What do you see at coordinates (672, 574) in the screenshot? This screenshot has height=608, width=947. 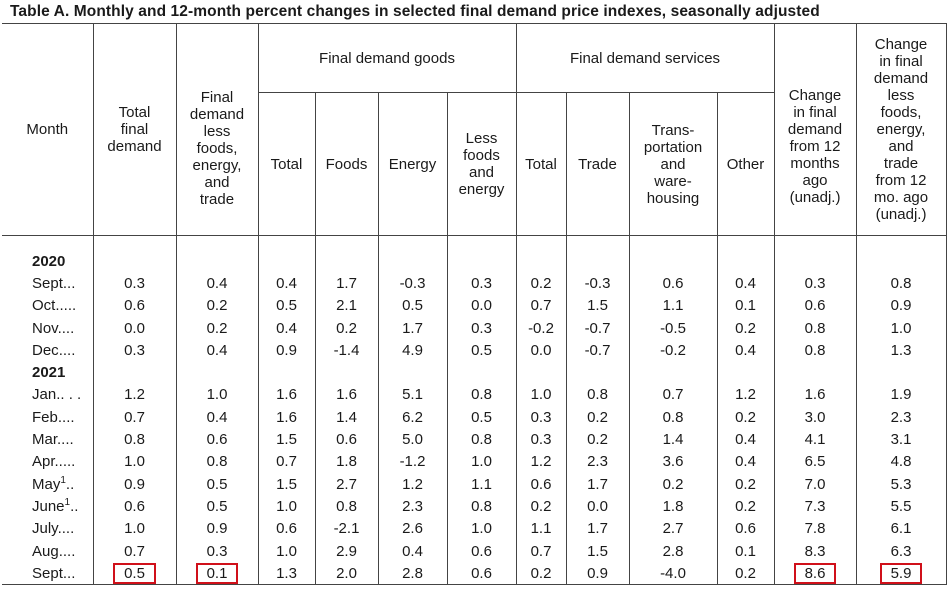 I see `value-cell: -4.0` at bounding box center [672, 574].